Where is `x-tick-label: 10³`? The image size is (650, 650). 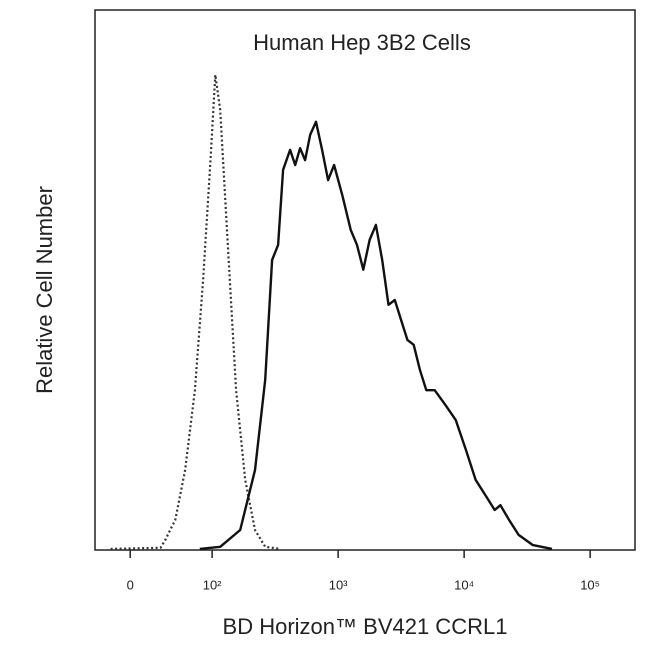
x-tick-label: 10³ is located at coordinates (338, 584).